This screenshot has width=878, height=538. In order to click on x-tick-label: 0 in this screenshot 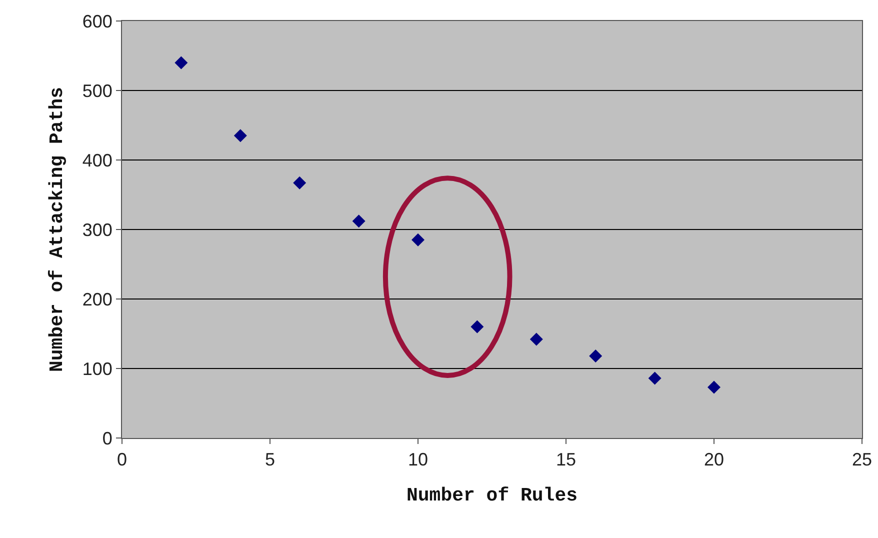, I will do `click(122, 460)`.